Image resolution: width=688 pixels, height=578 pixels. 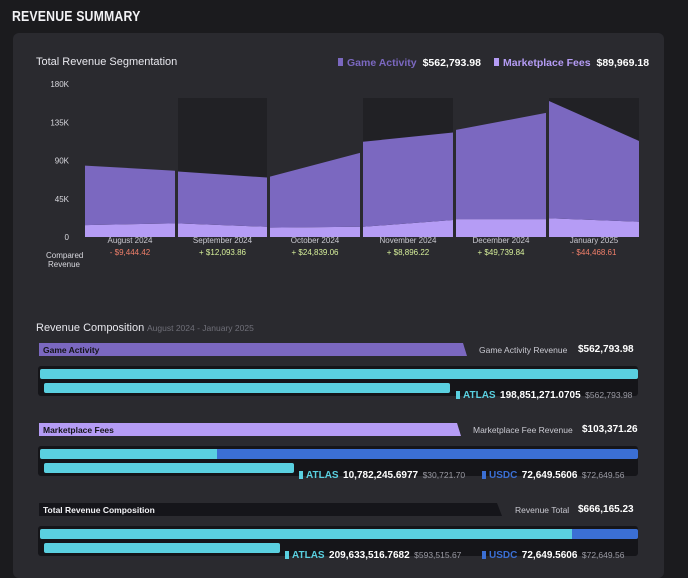 I want to click on atlas-amount: 10,782,245.6977, so click(x=381, y=475).